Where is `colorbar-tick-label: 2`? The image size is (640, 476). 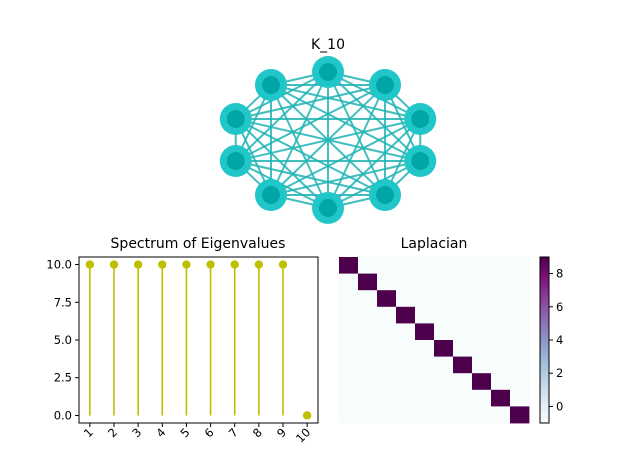
colorbar-tick-label: 2 is located at coordinates (559, 373).